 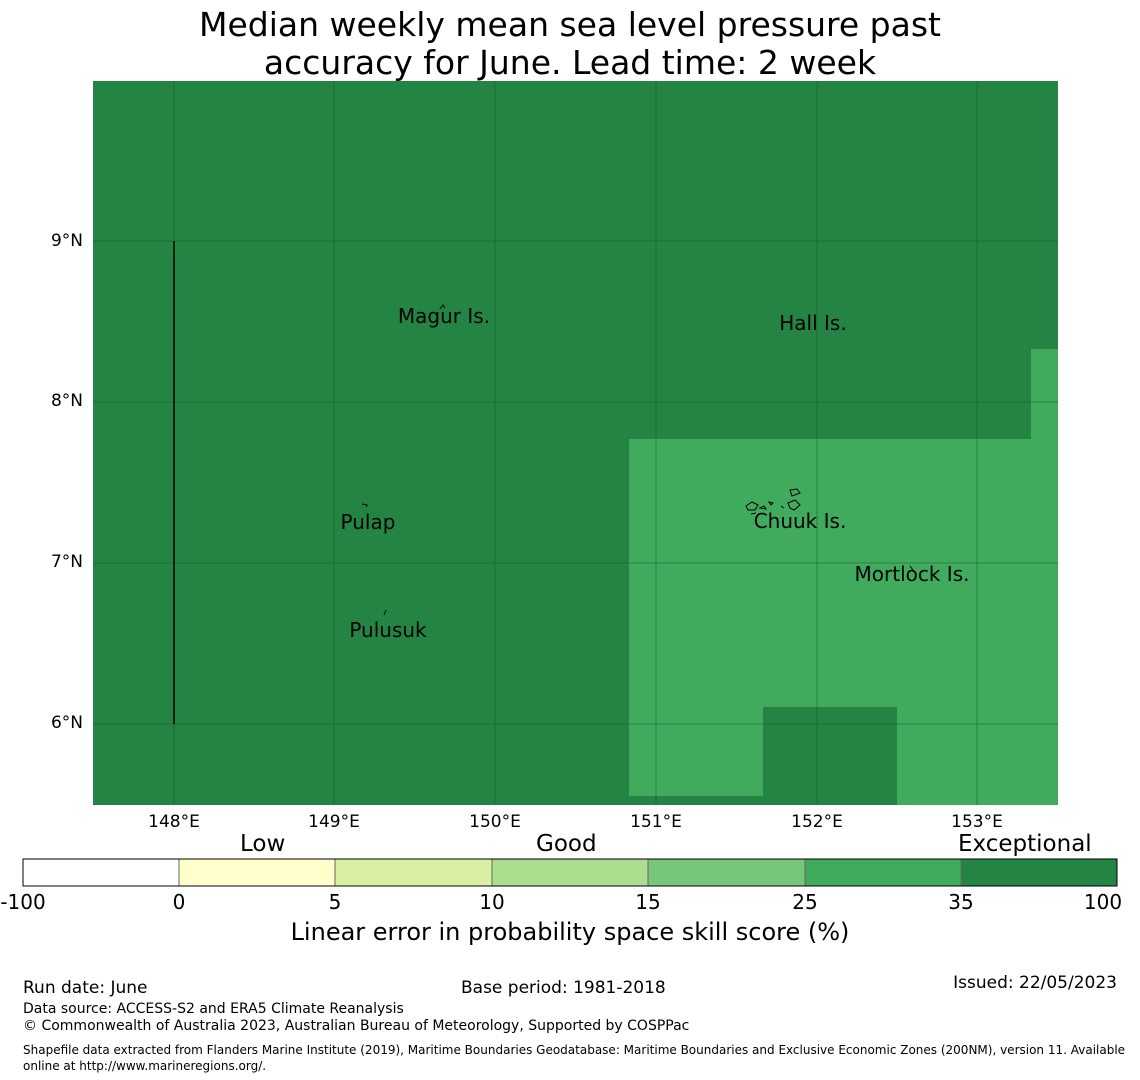 What do you see at coordinates (66, 241) in the screenshot?
I see `y-tick-9n: 9°N` at bounding box center [66, 241].